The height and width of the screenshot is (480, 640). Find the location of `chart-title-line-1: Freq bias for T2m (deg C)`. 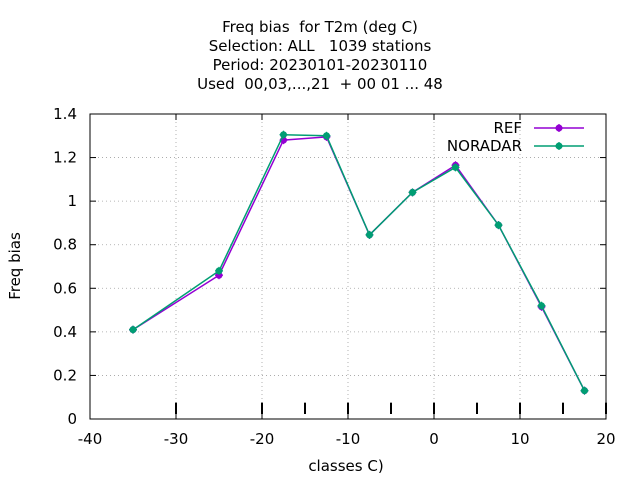

chart-title-line-1: Freq bias for T2m (deg C) is located at coordinates (320, 27).